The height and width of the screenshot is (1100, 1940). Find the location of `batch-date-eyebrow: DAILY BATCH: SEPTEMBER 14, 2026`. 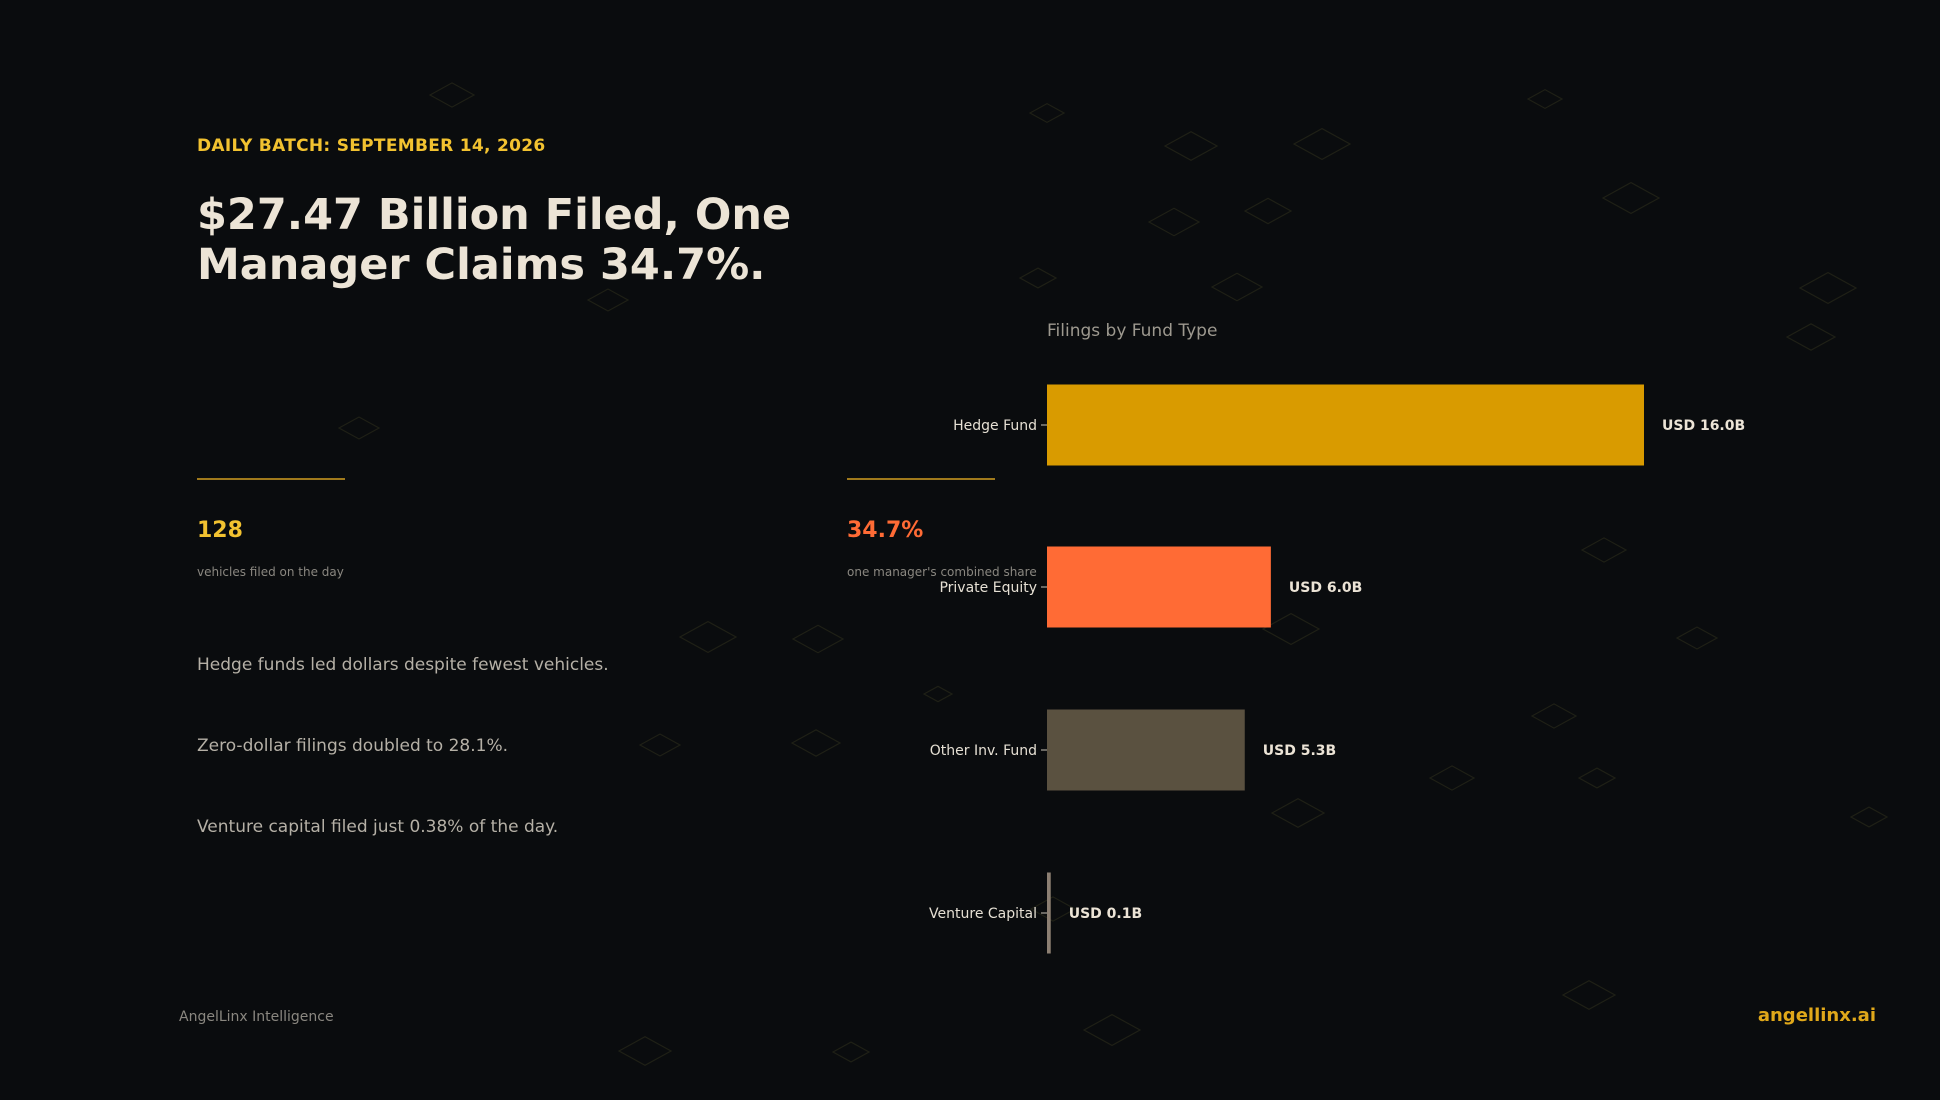

batch-date-eyebrow: DAILY BATCH: SEPTEMBER 14, 2026 is located at coordinates (371, 146).